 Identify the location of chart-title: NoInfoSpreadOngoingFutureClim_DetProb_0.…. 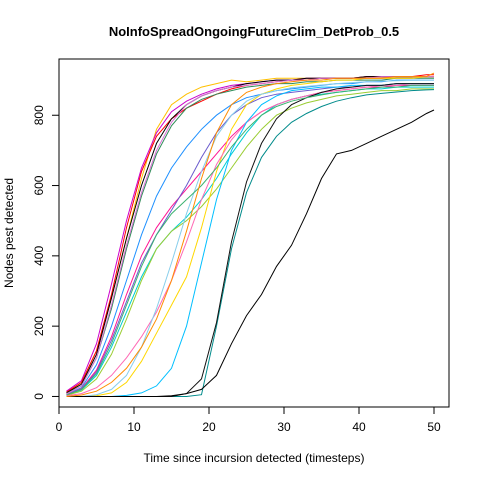
(254, 31).